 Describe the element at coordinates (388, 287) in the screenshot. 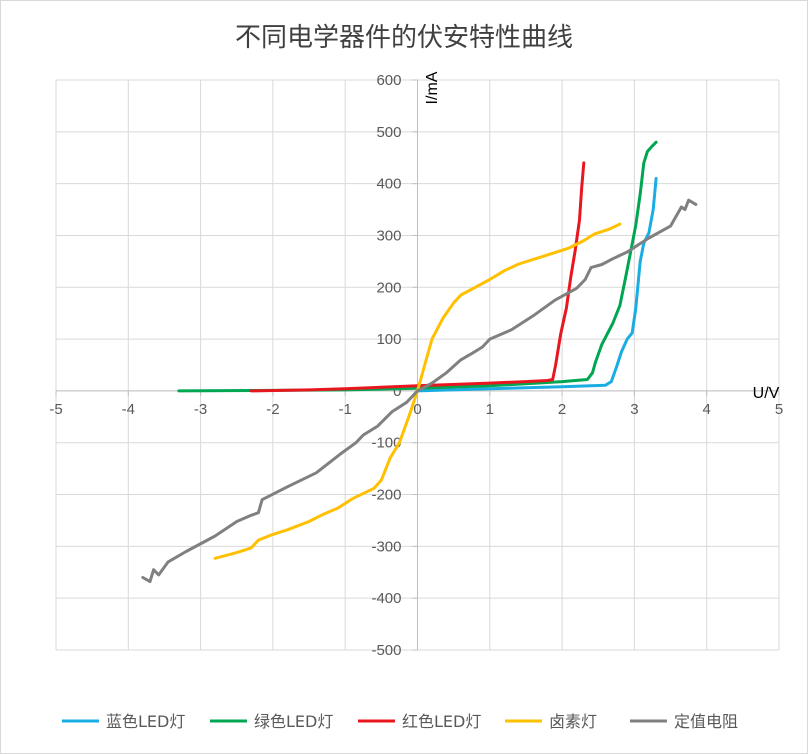

I see `y-tick-label: 200` at that location.